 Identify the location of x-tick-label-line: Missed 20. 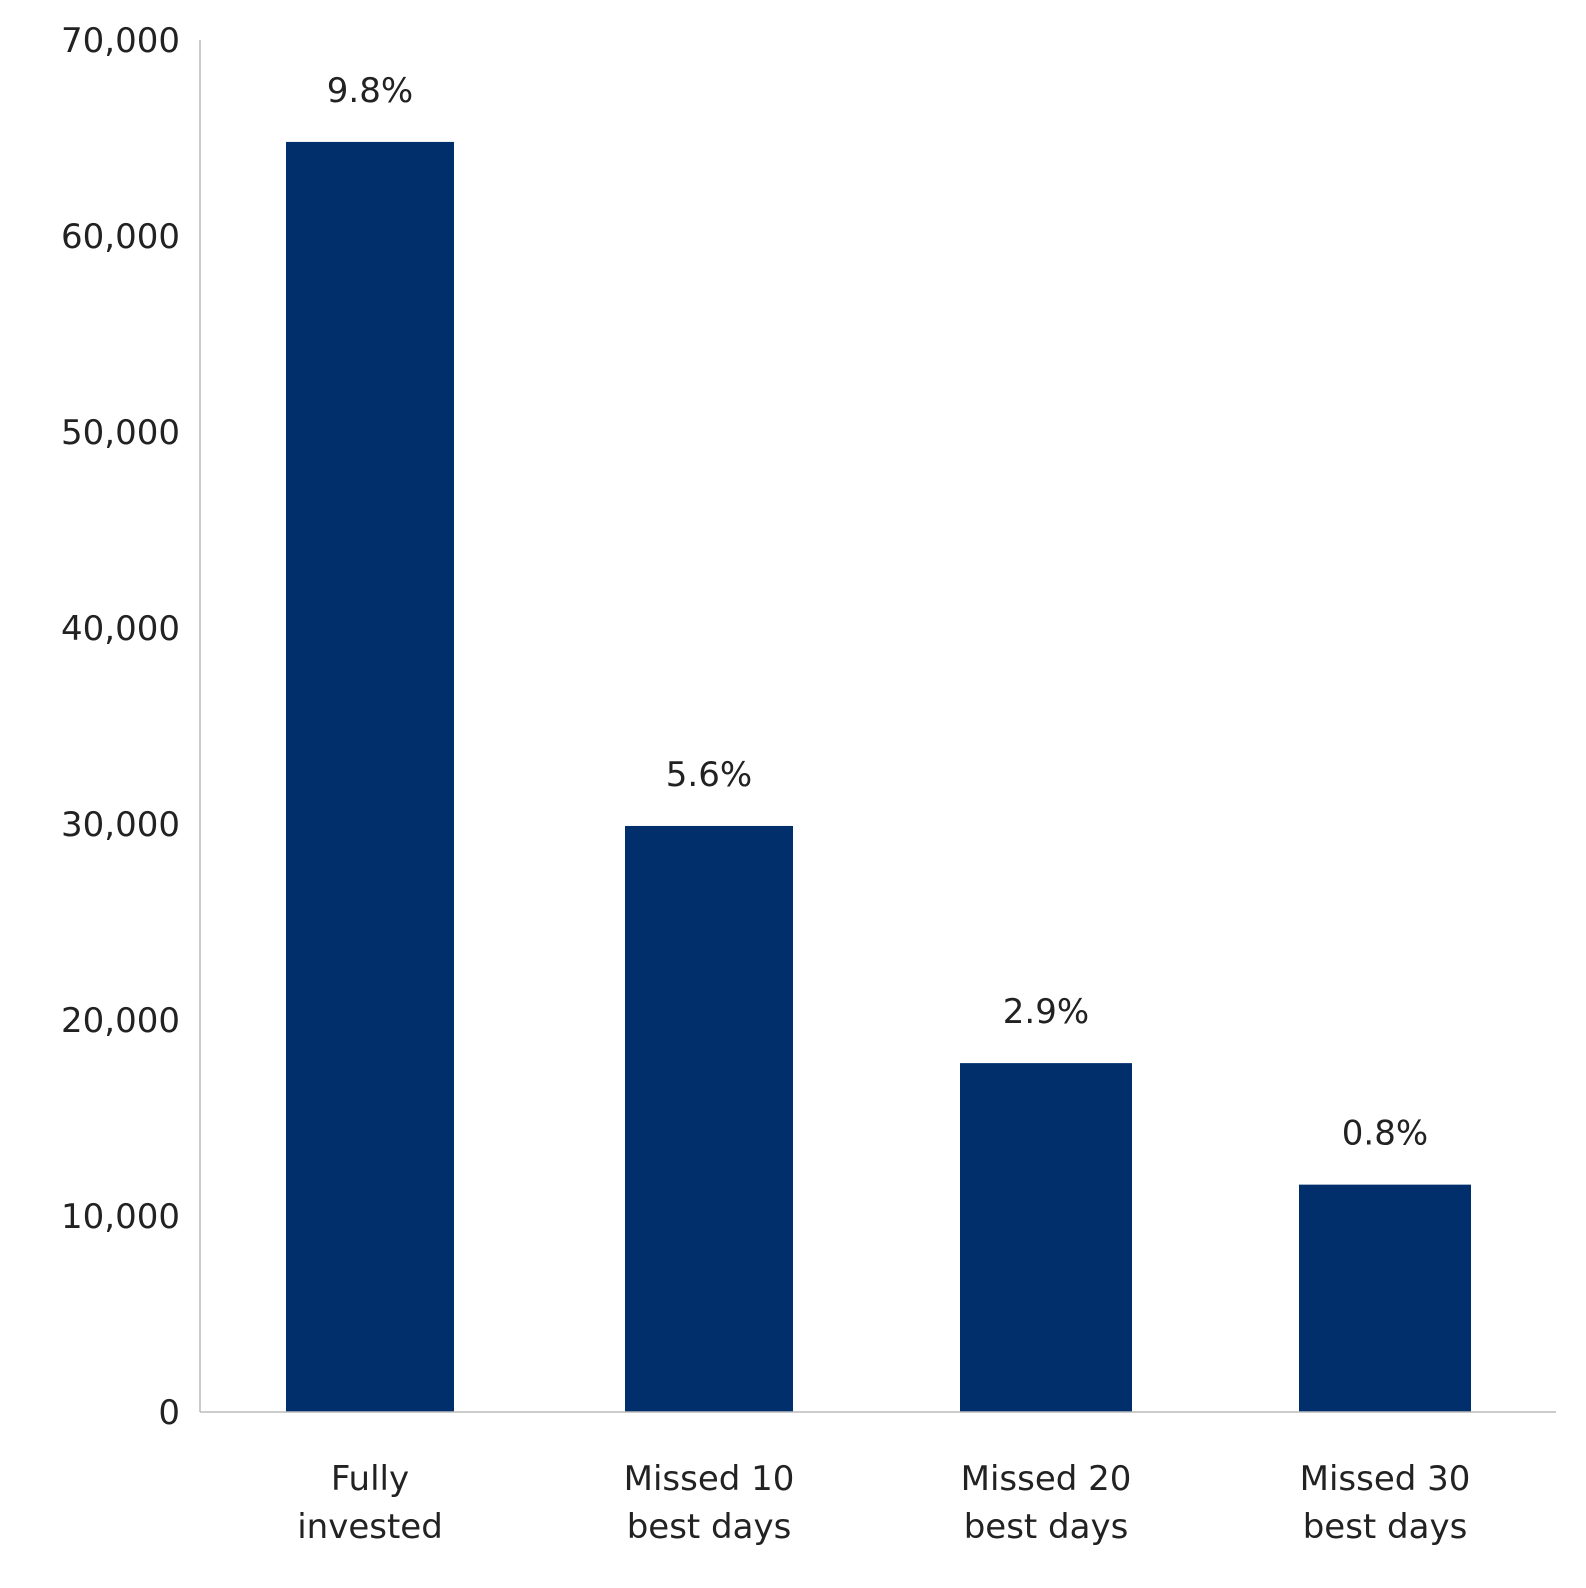
(1046, 1479).